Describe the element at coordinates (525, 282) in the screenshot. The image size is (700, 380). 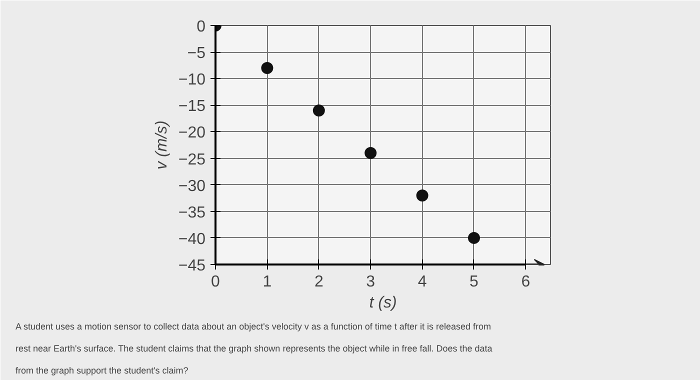
I see `x-tick-label: 6` at that location.